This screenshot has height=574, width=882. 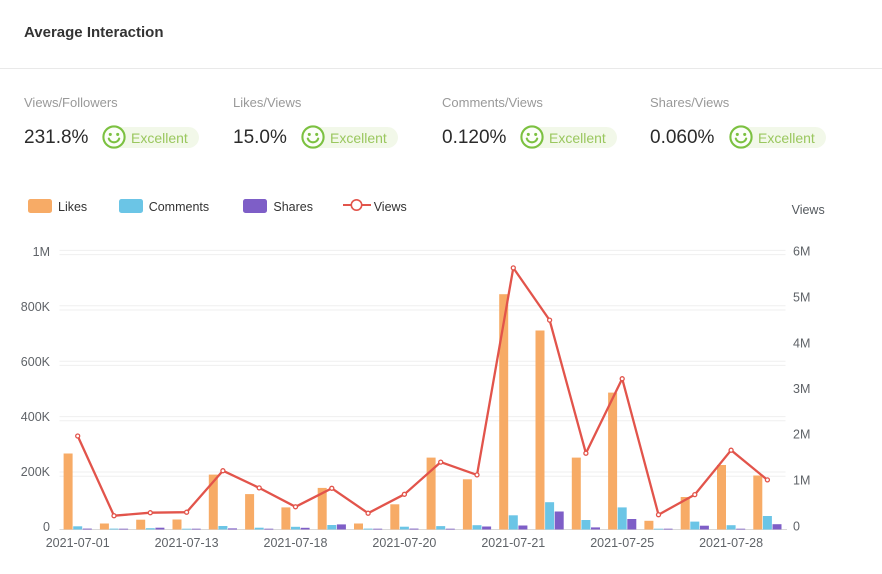 What do you see at coordinates (622, 543) in the screenshot?
I see `svg-text: 2021-07-25` at bounding box center [622, 543].